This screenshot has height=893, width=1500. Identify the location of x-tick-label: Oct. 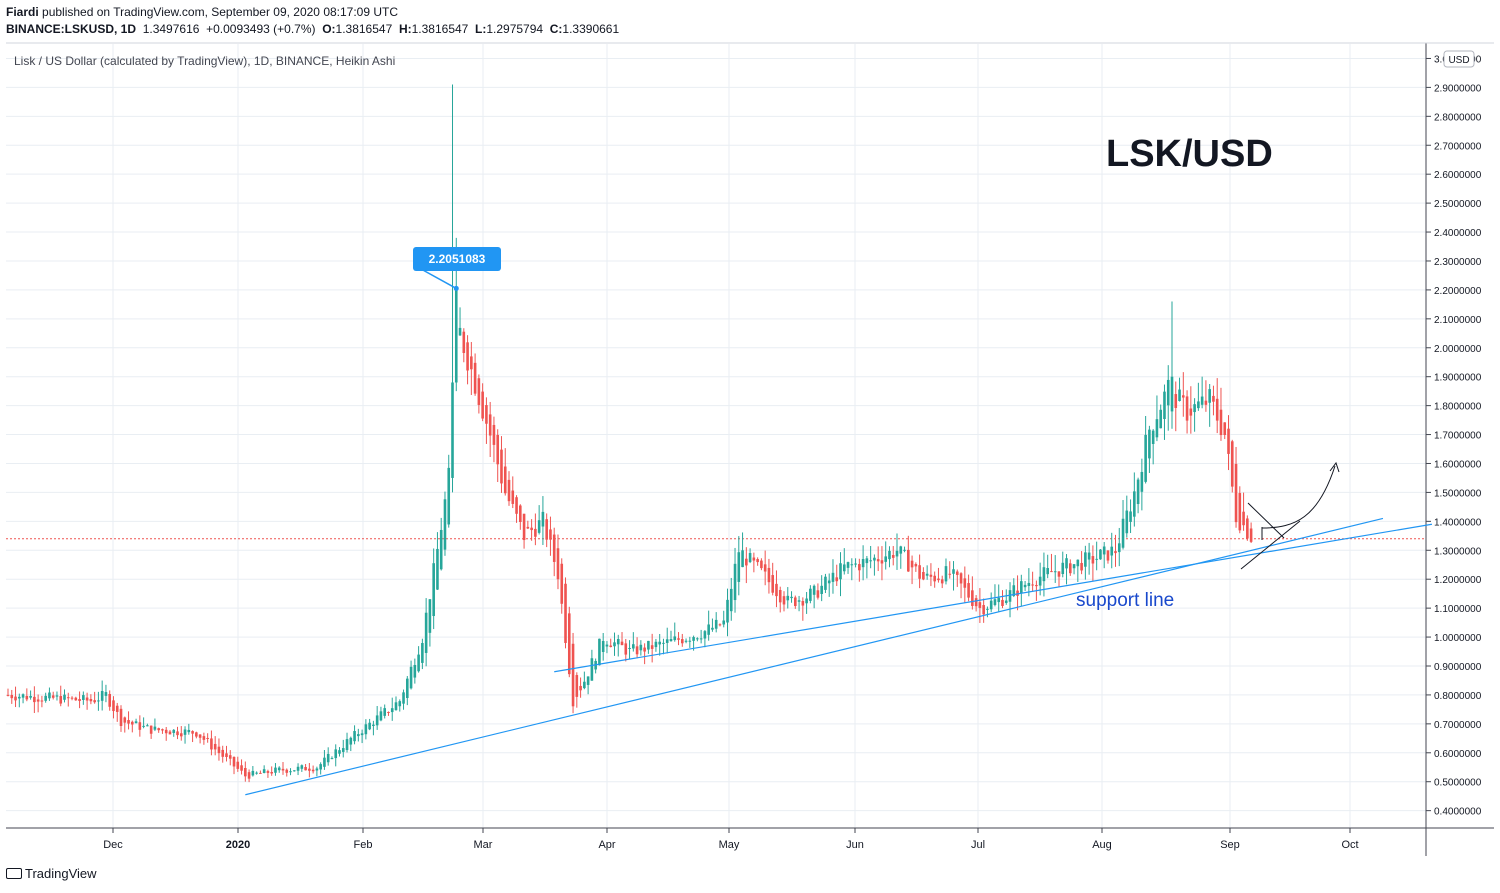
(1349, 845).